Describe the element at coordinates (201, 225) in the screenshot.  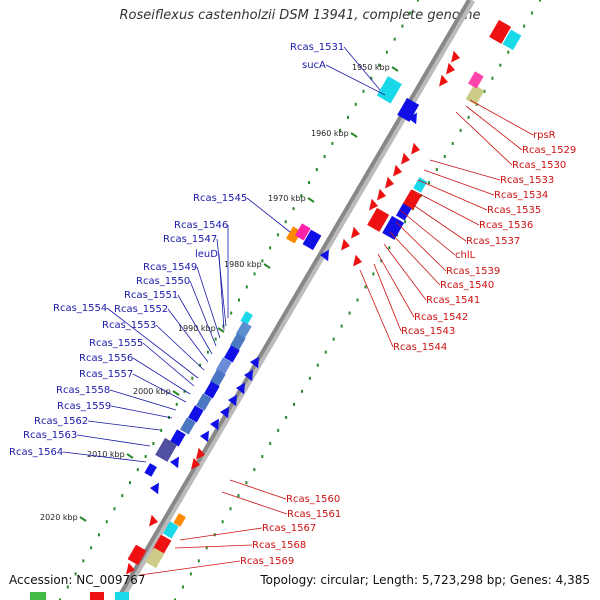
I see `forward-gene-label: Rcas_1546` at that location.